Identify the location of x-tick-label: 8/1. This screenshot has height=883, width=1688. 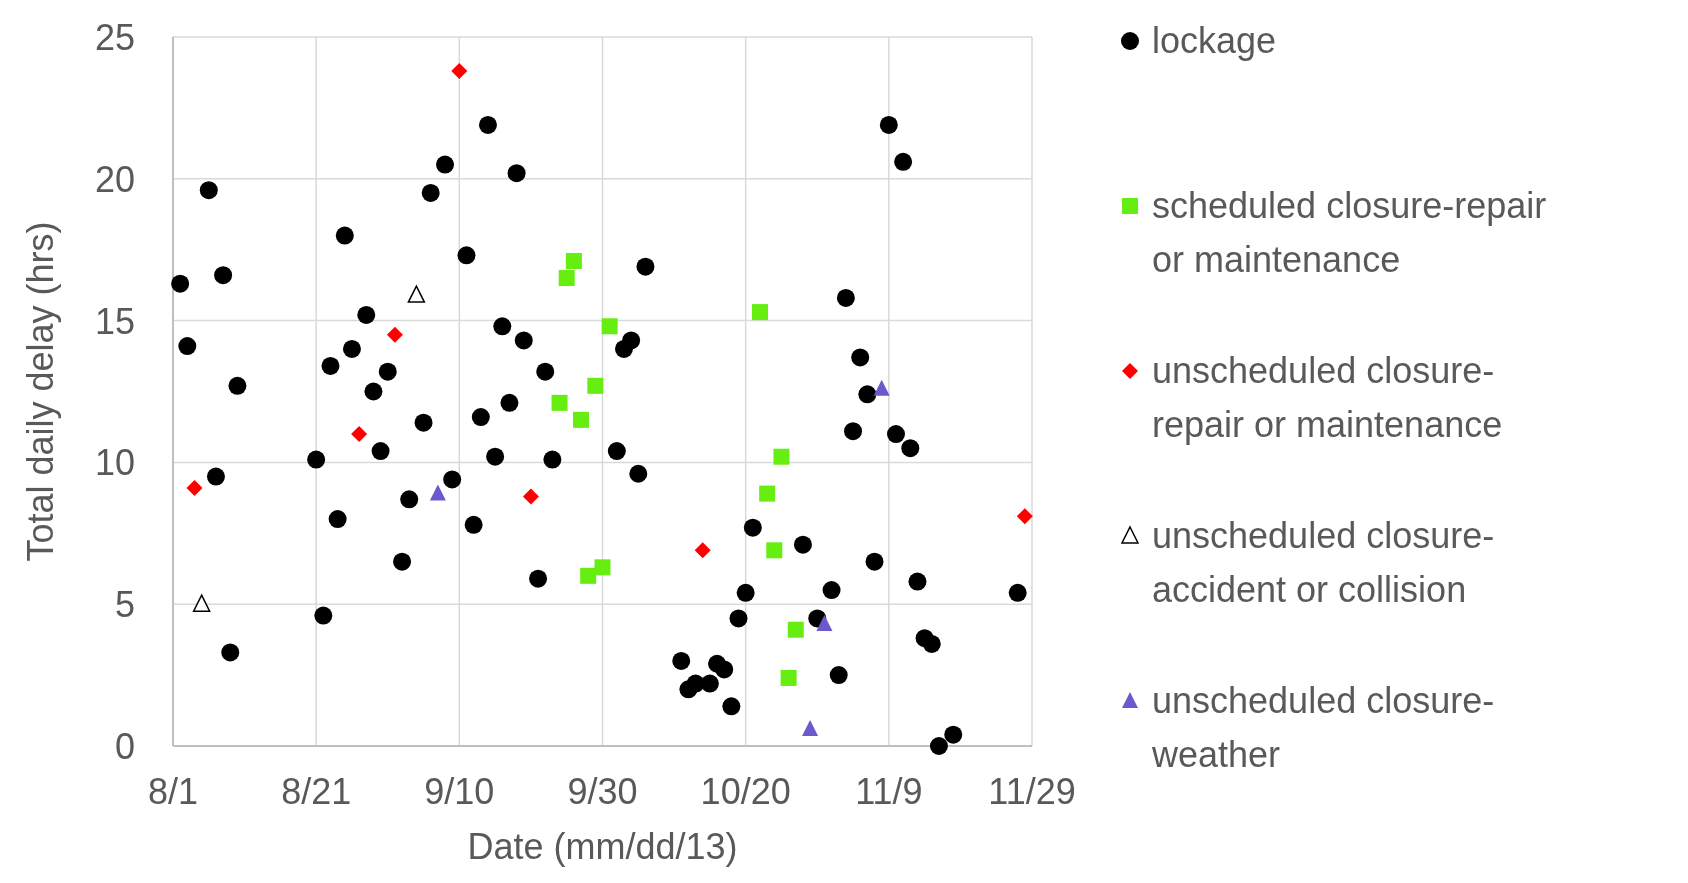
(173, 791).